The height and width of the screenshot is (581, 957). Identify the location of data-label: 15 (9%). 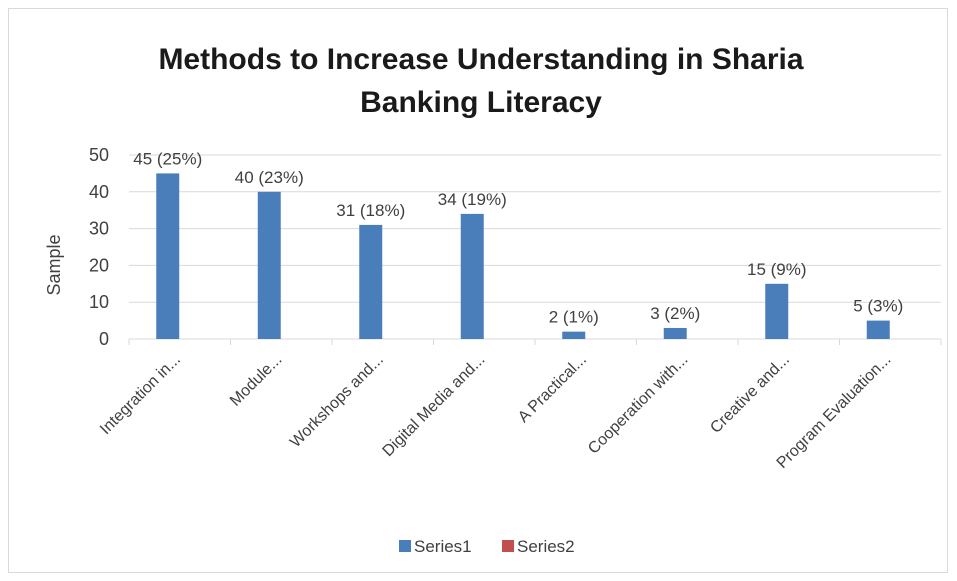
(777, 269).